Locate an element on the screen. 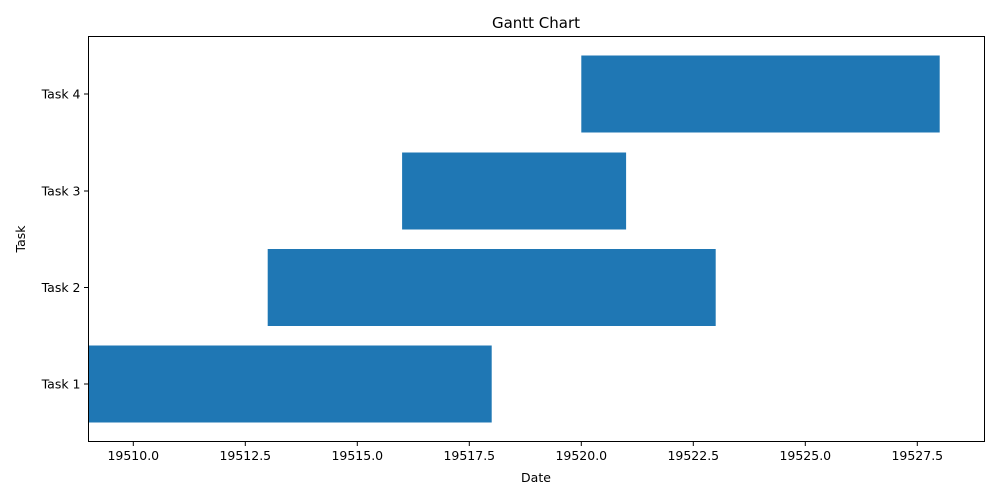  x-tick-label: 19515.0 is located at coordinates (357, 455).